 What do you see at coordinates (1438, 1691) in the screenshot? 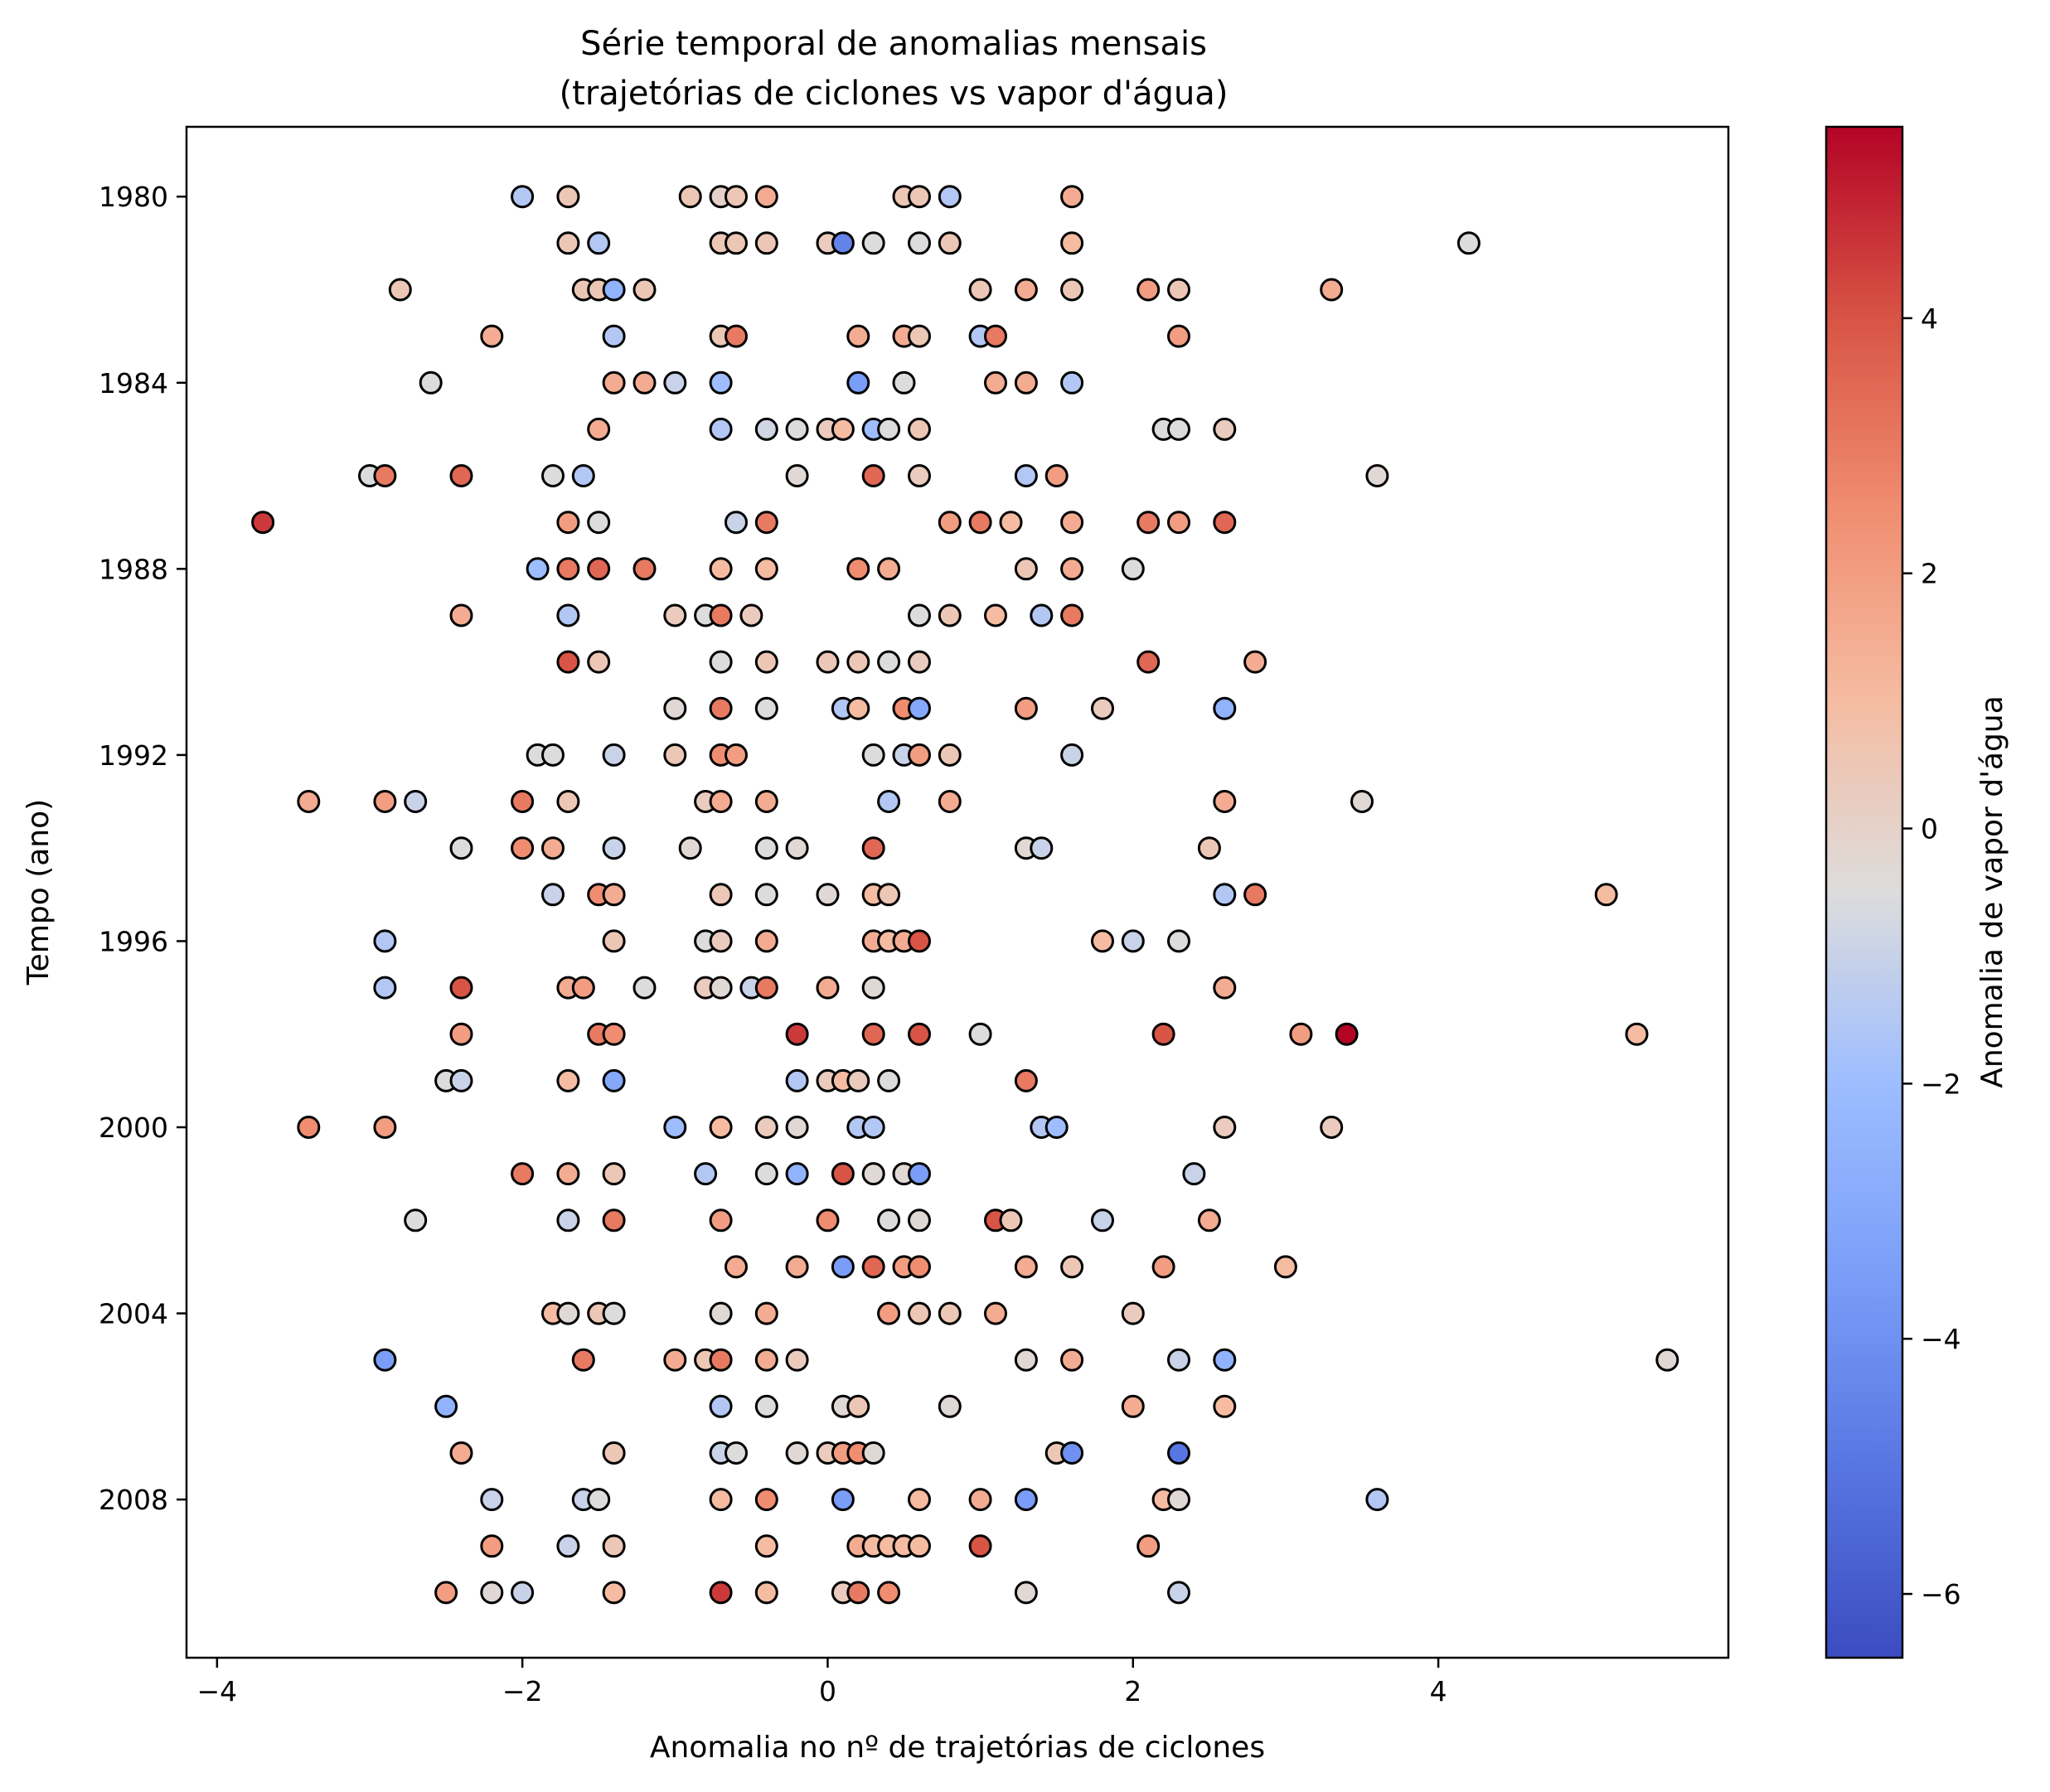
I see `x-tick-label: 4` at bounding box center [1438, 1691].